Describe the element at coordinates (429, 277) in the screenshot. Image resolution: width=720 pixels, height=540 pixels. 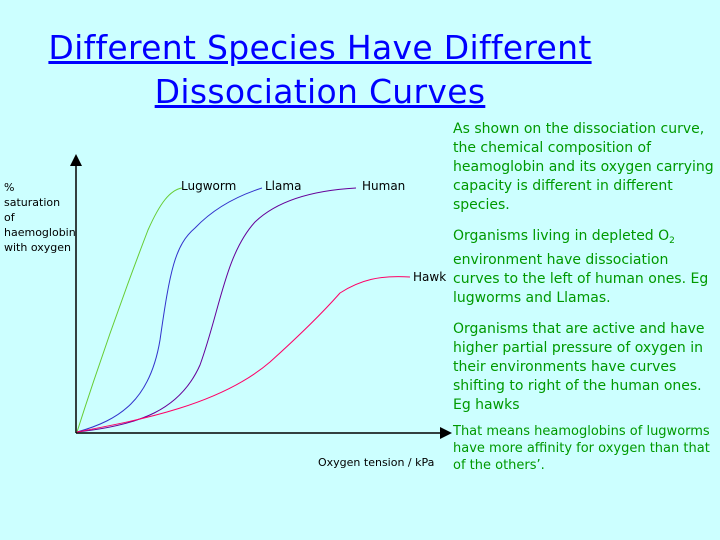
I see `series-label: Hawk` at that location.